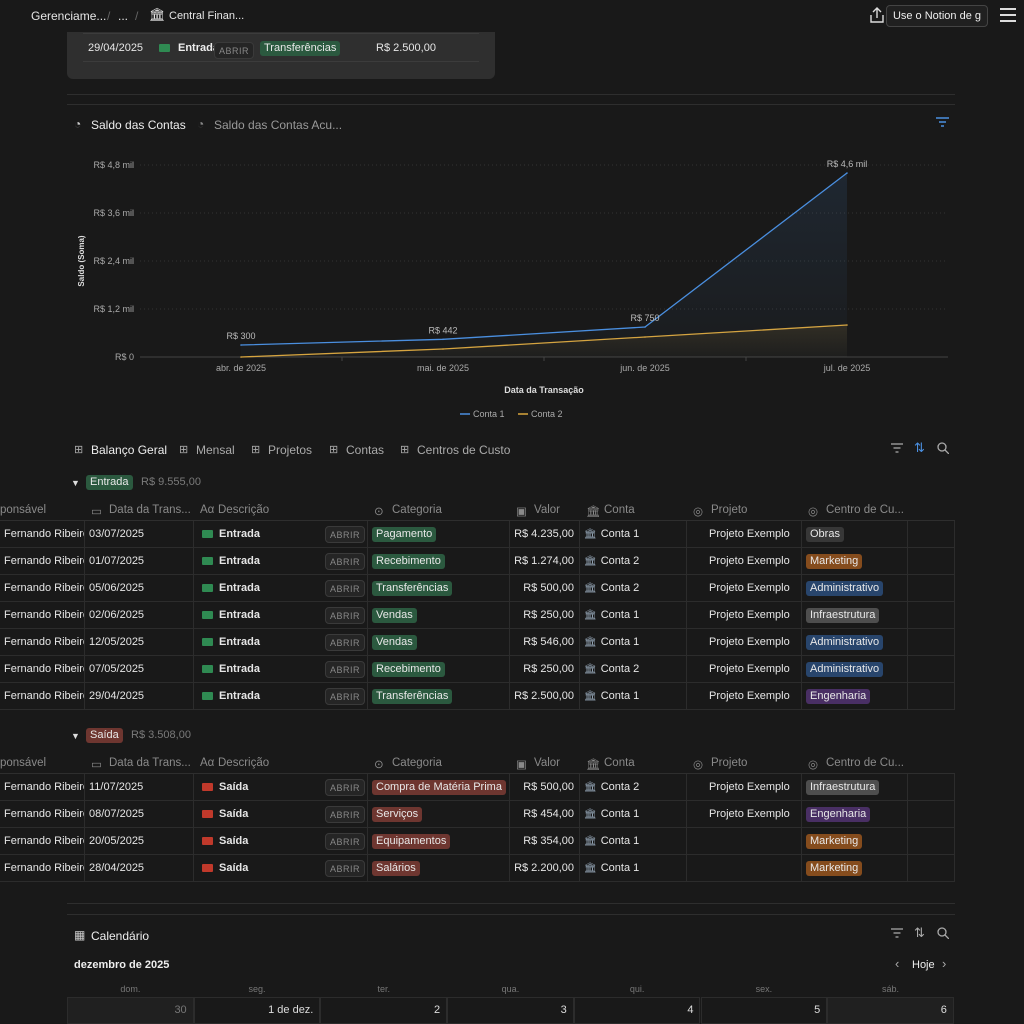 The height and width of the screenshot is (1024, 1024). I want to click on table-cell: 07/05/2025, so click(139, 669).